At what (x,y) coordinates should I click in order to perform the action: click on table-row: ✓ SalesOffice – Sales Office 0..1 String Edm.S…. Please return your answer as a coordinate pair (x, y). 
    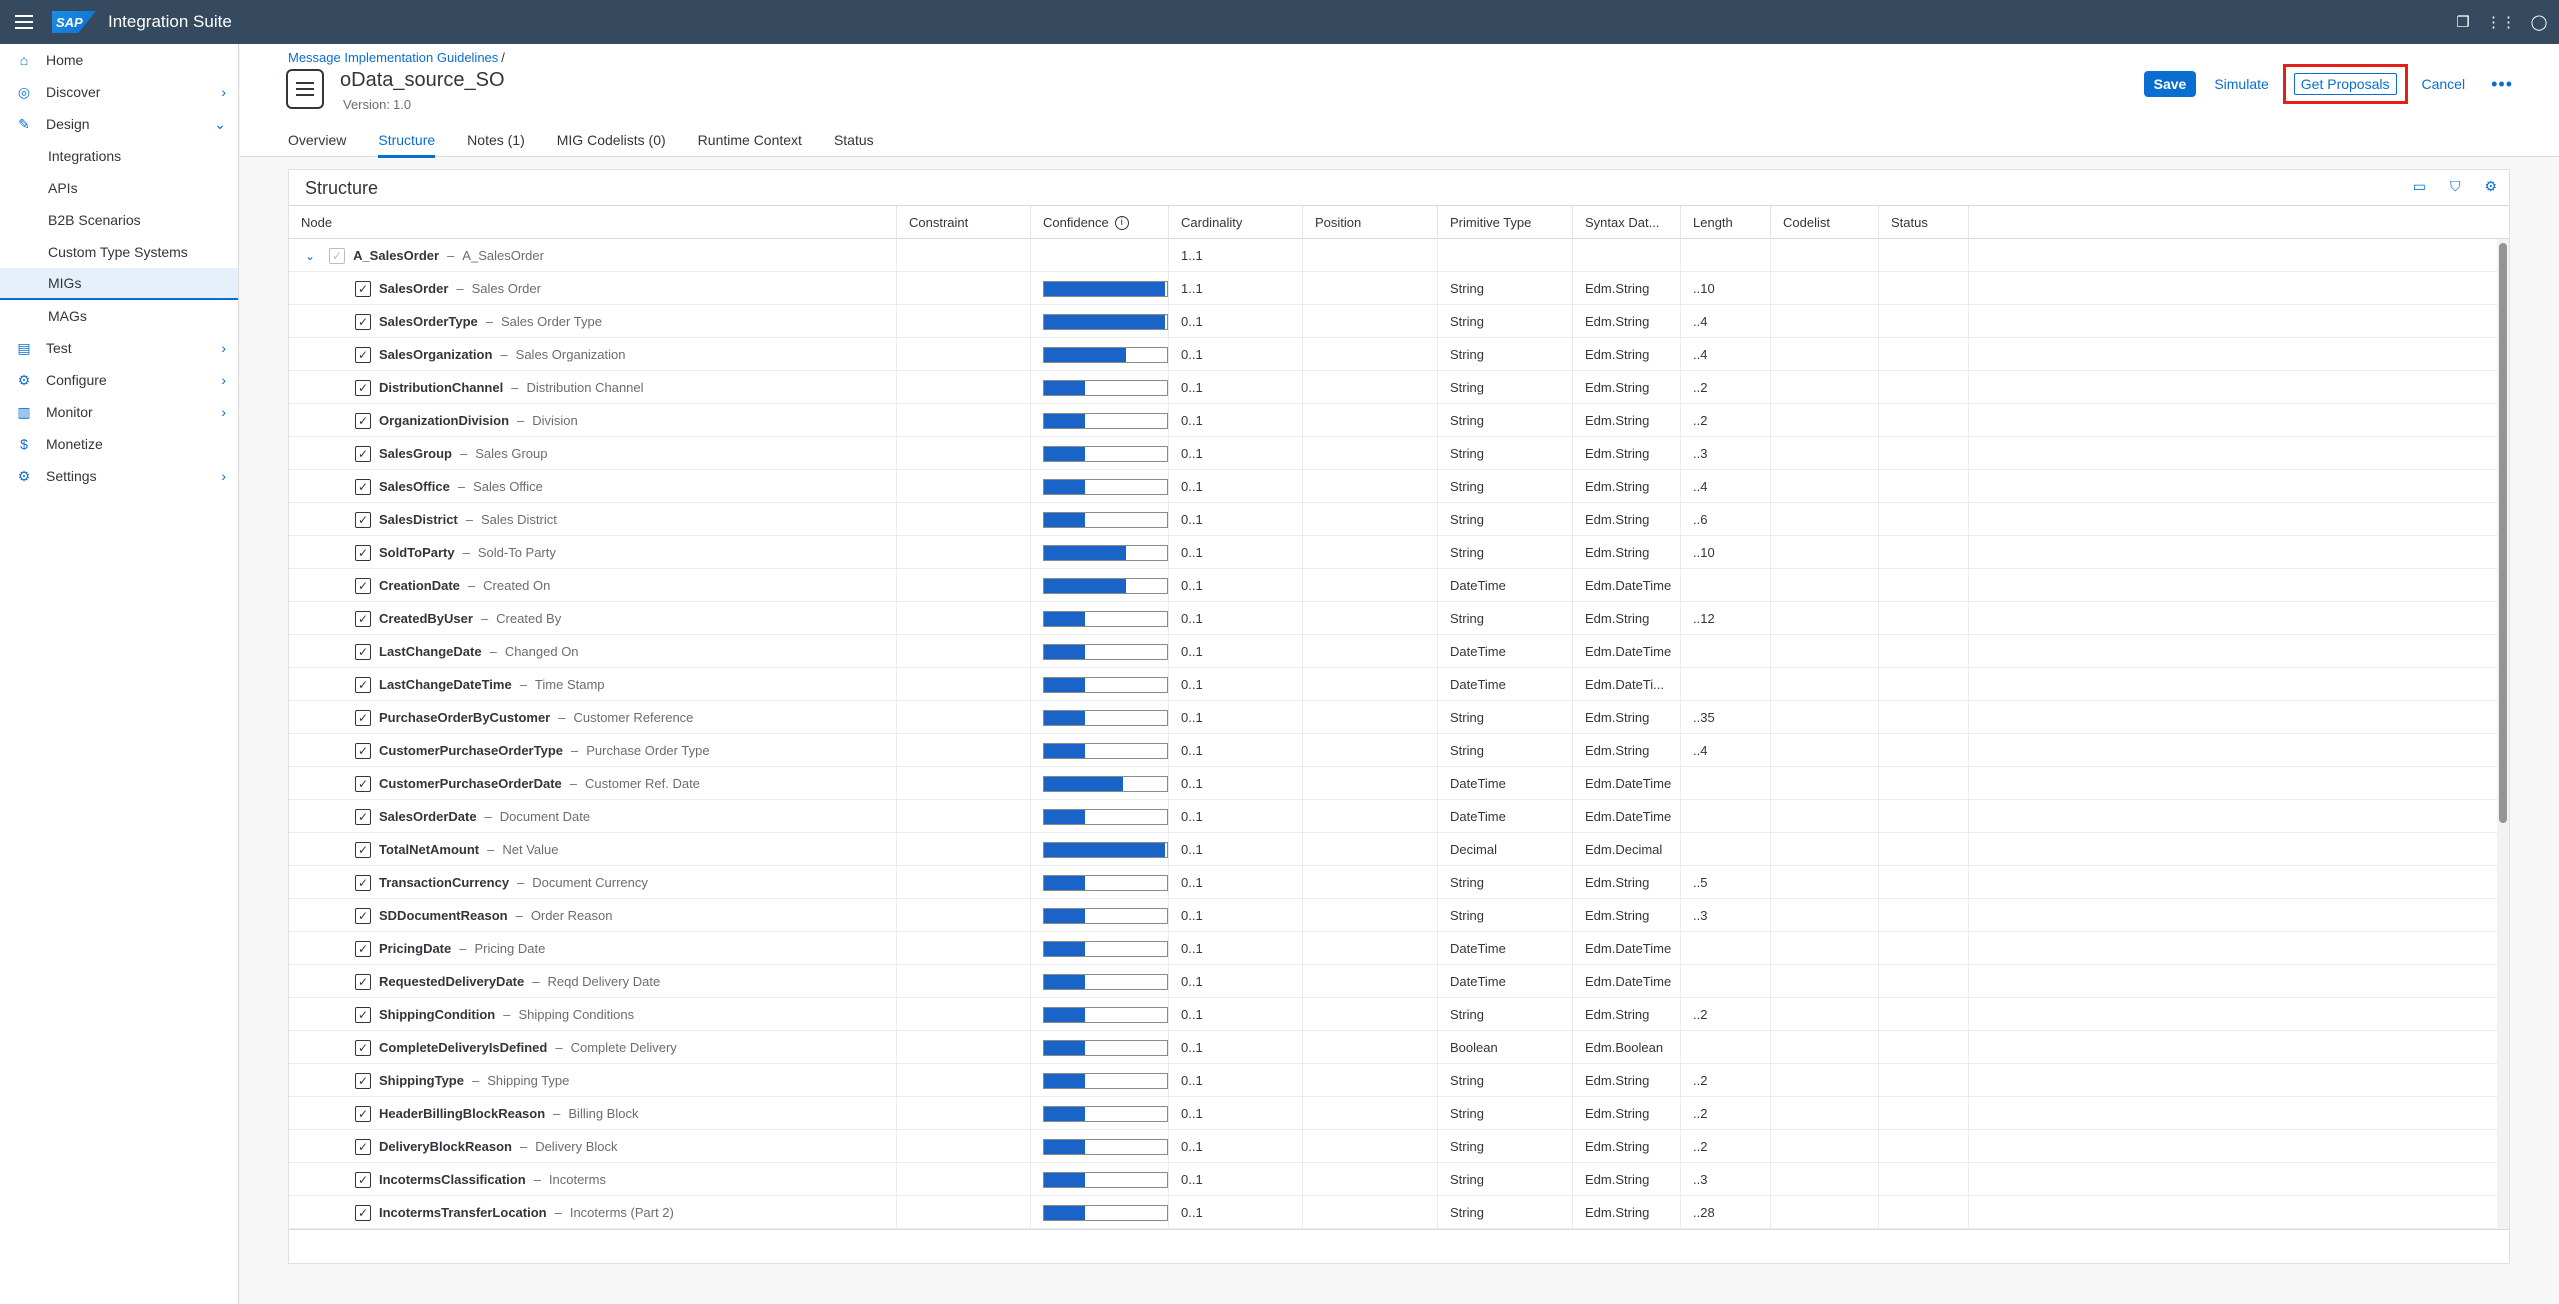
    Looking at the image, I should click on (1393, 486).